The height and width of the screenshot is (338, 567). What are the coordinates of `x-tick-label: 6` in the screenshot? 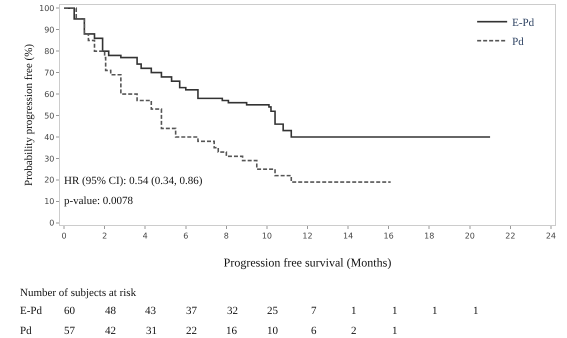 It's located at (185, 236).